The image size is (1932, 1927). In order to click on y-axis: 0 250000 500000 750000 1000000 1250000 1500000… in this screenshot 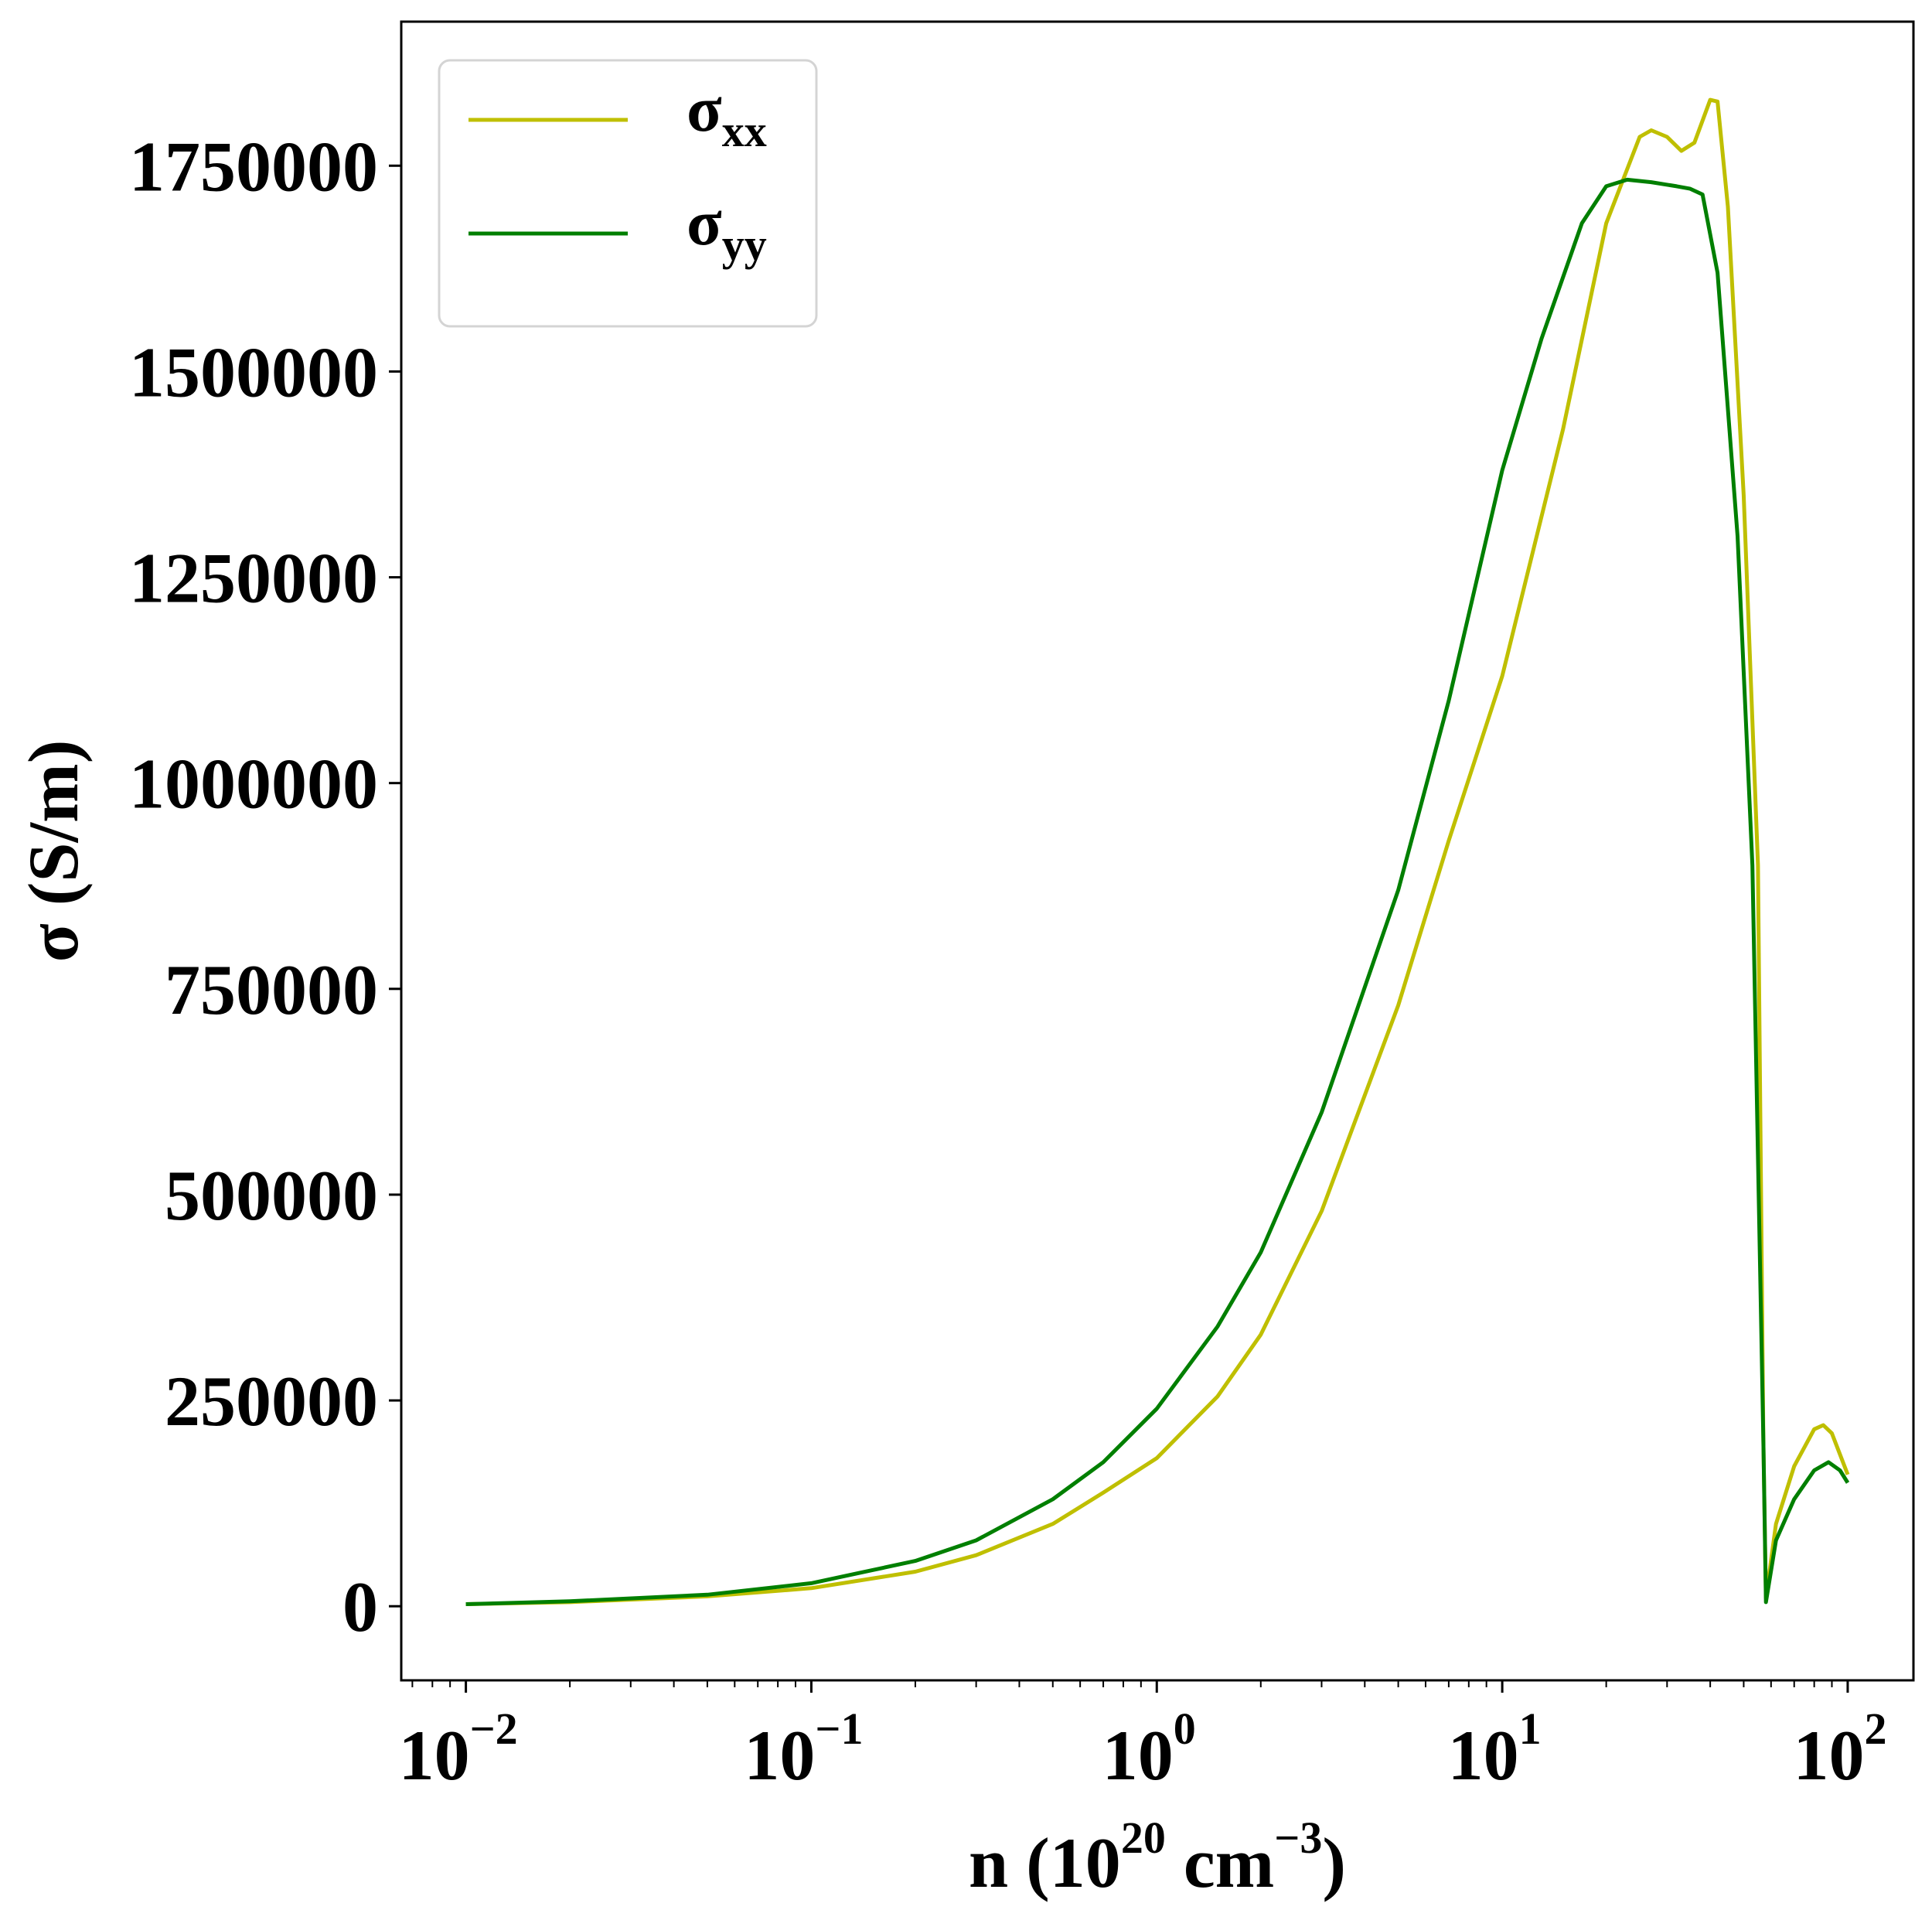, I will do `click(265, 886)`.